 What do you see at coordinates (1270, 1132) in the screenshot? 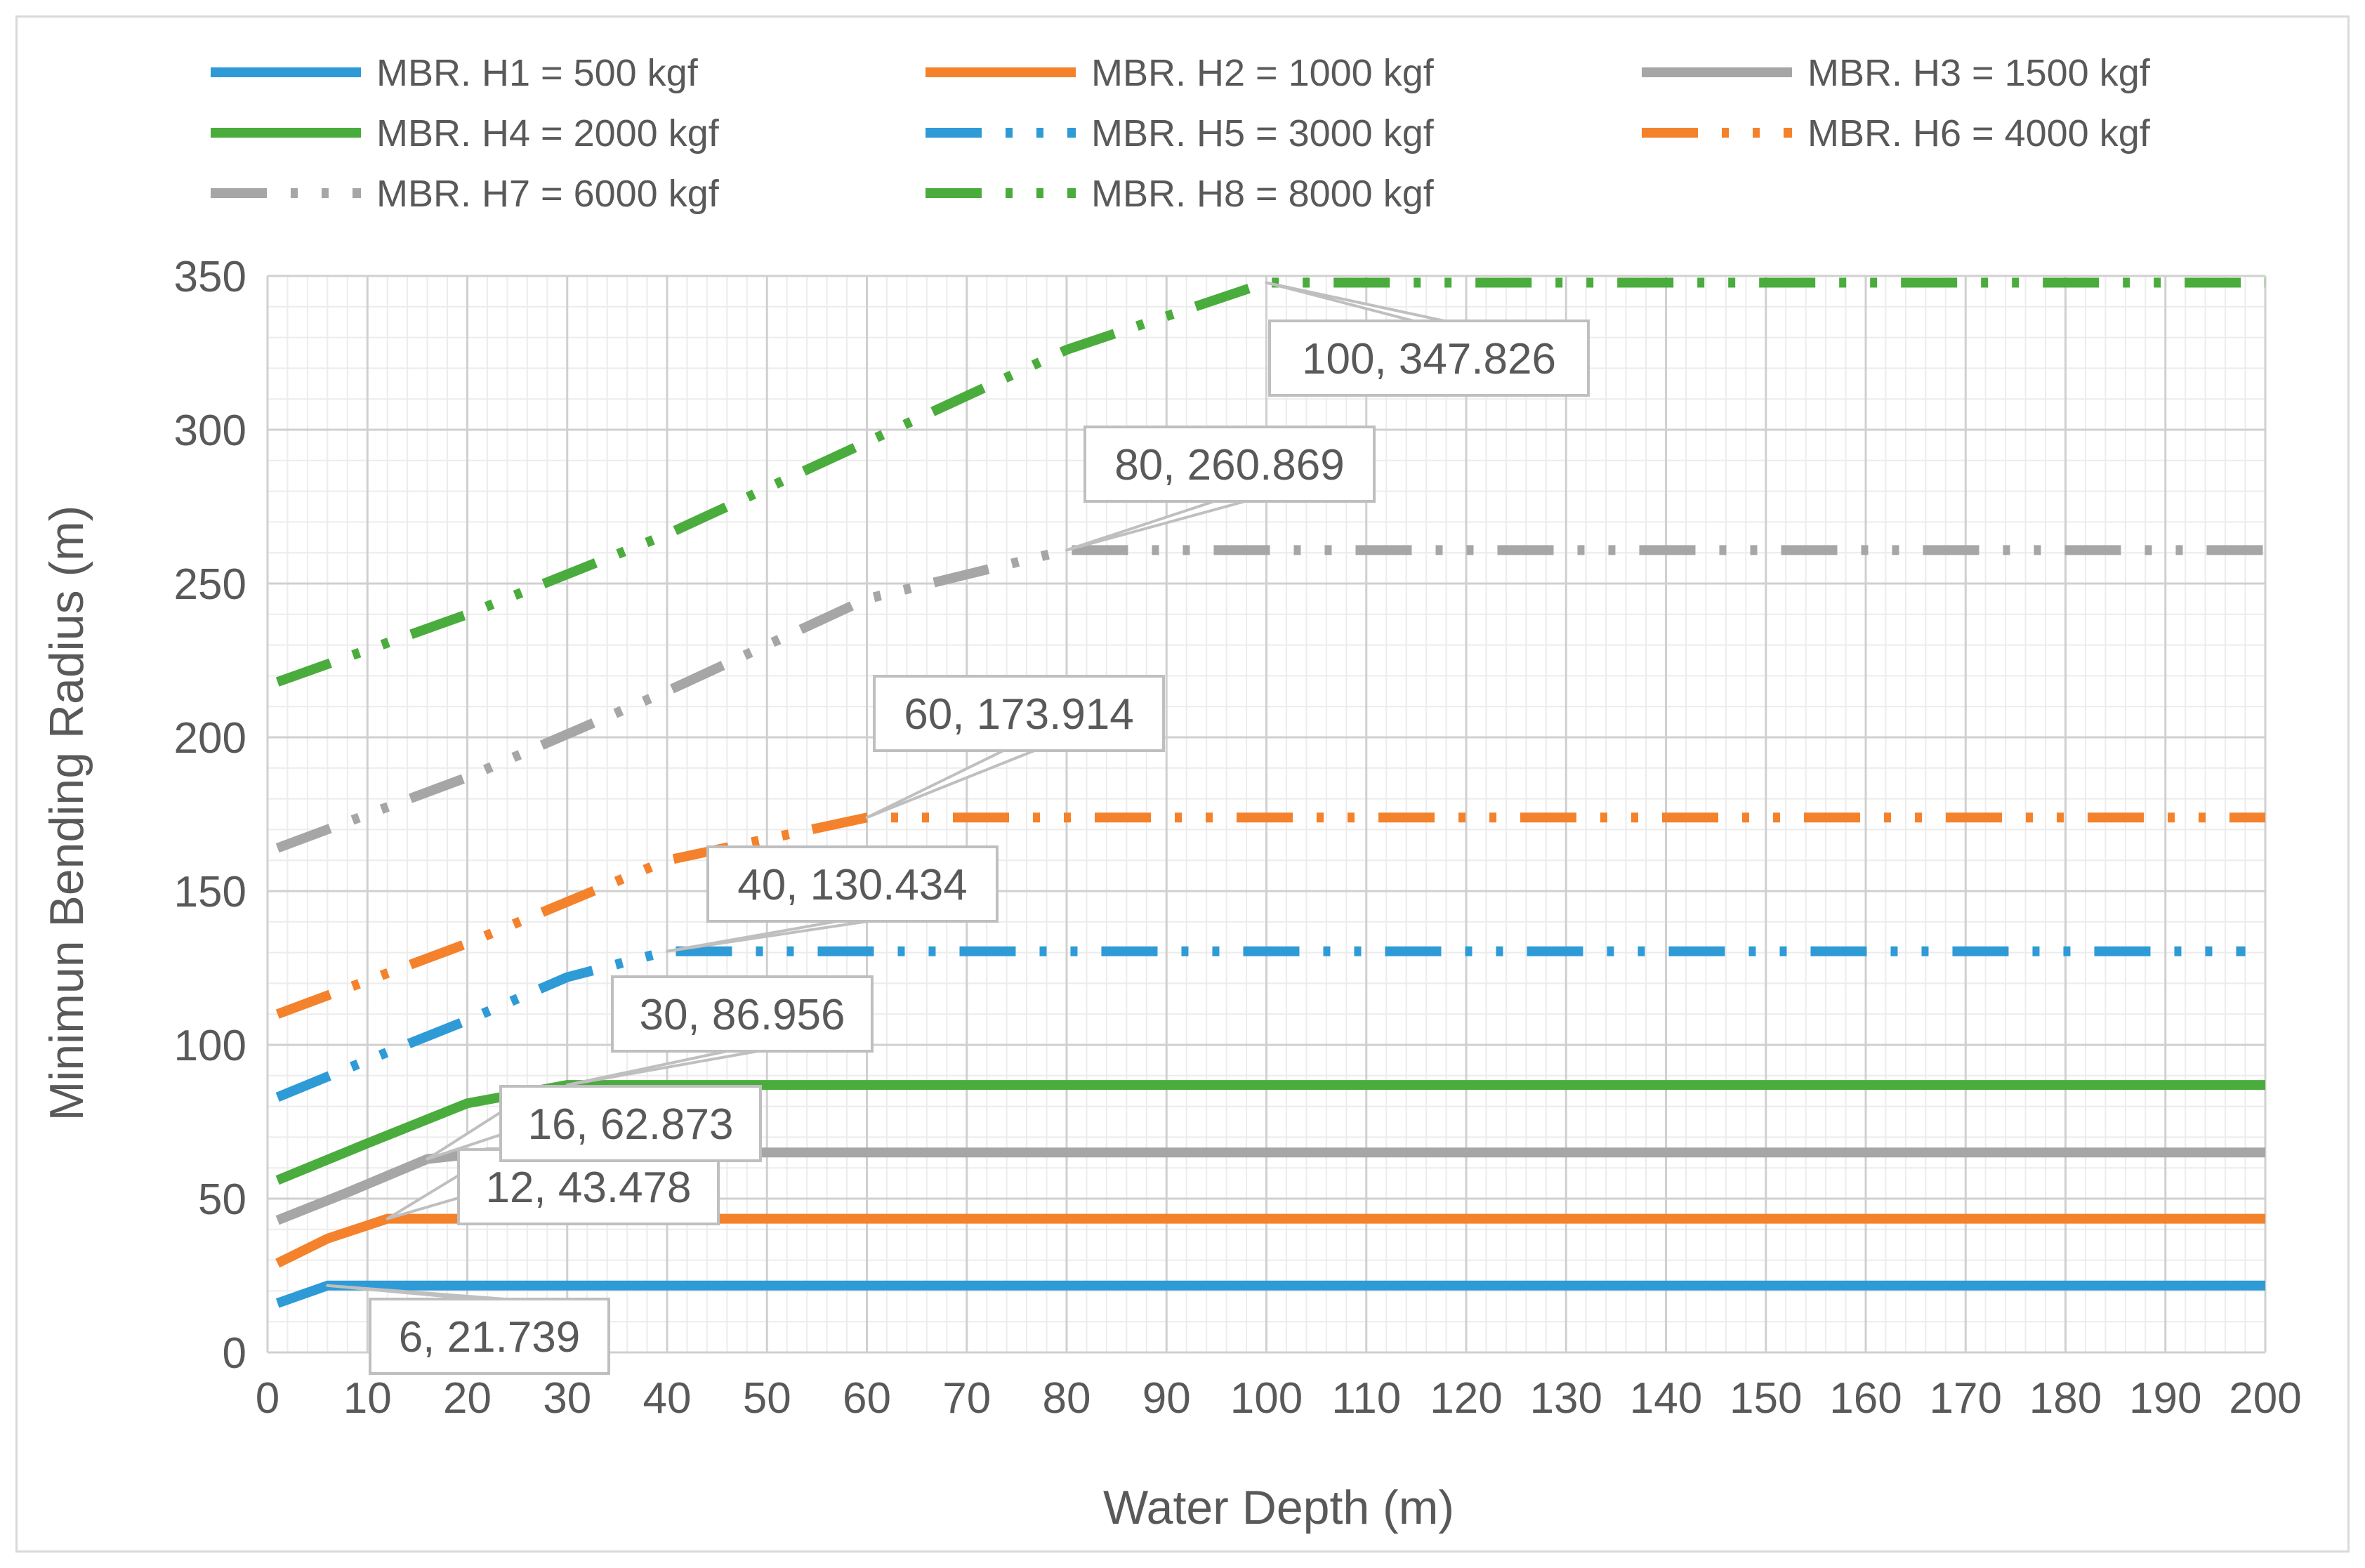
I see `series-line-h4` at bounding box center [1270, 1132].